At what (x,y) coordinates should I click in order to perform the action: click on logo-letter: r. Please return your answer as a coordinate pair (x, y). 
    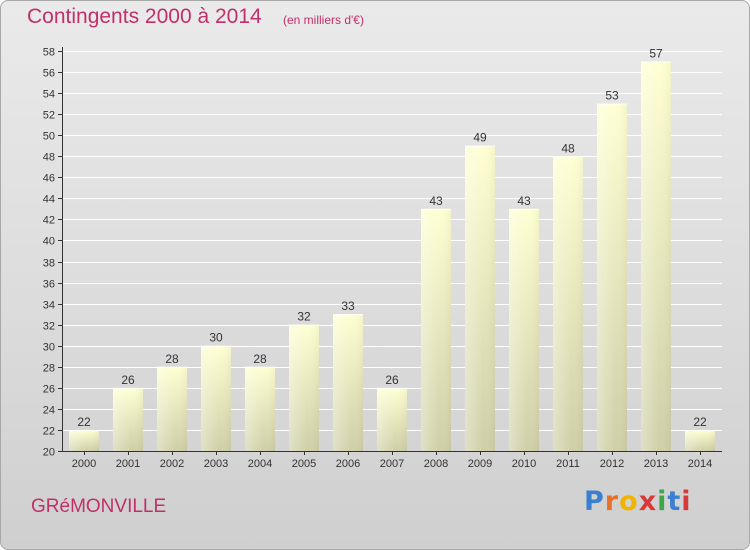
    Looking at the image, I should click on (612, 501).